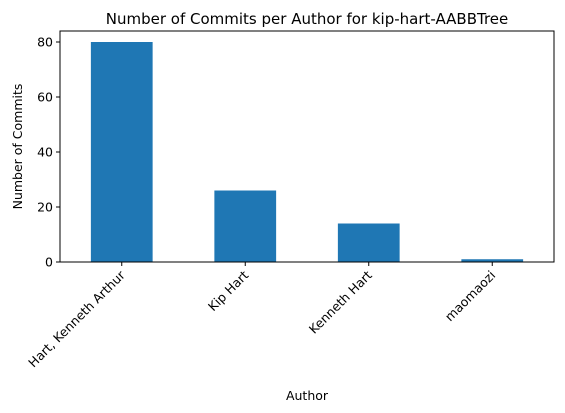  What do you see at coordinates (228, 290) in the screenshot?
I see `x-tick-label: Kip Hart` at bounding box center [228, 290].